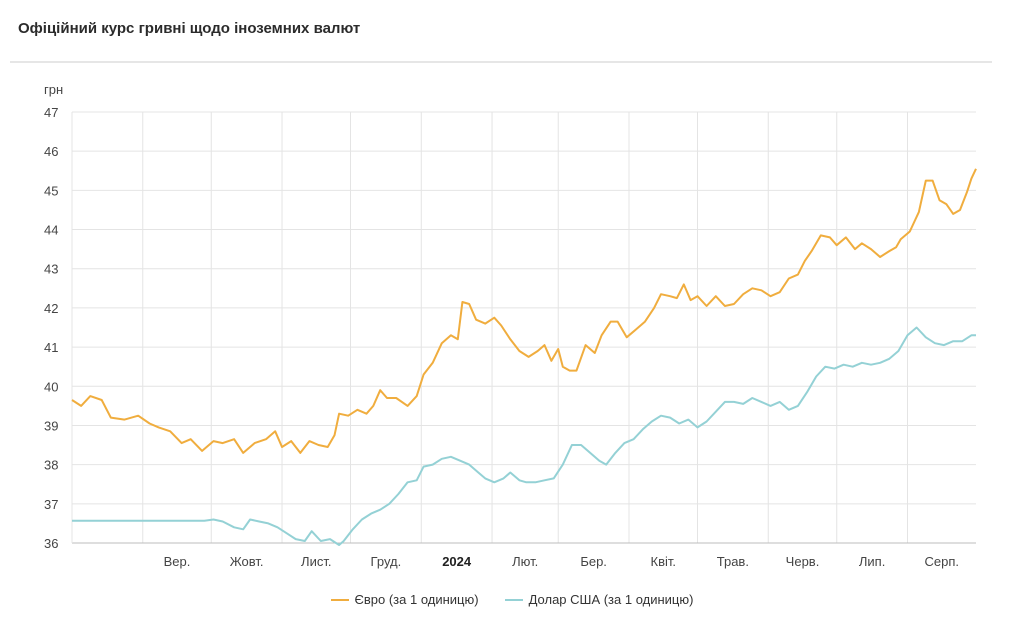 The height and width of the screenshot is (627, 1024). I want to click on x-tick-label: Жовт., so click(247, 561).